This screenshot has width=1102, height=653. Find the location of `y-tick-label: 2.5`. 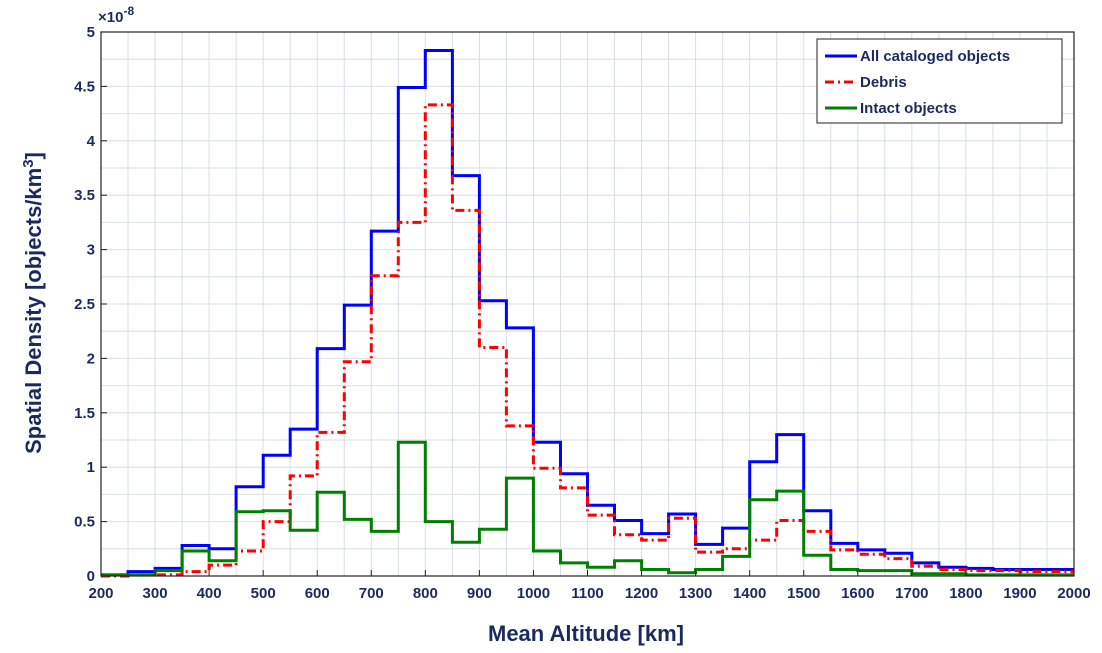

y-tick-label: 2.5 is located at coordinates (84, 304).